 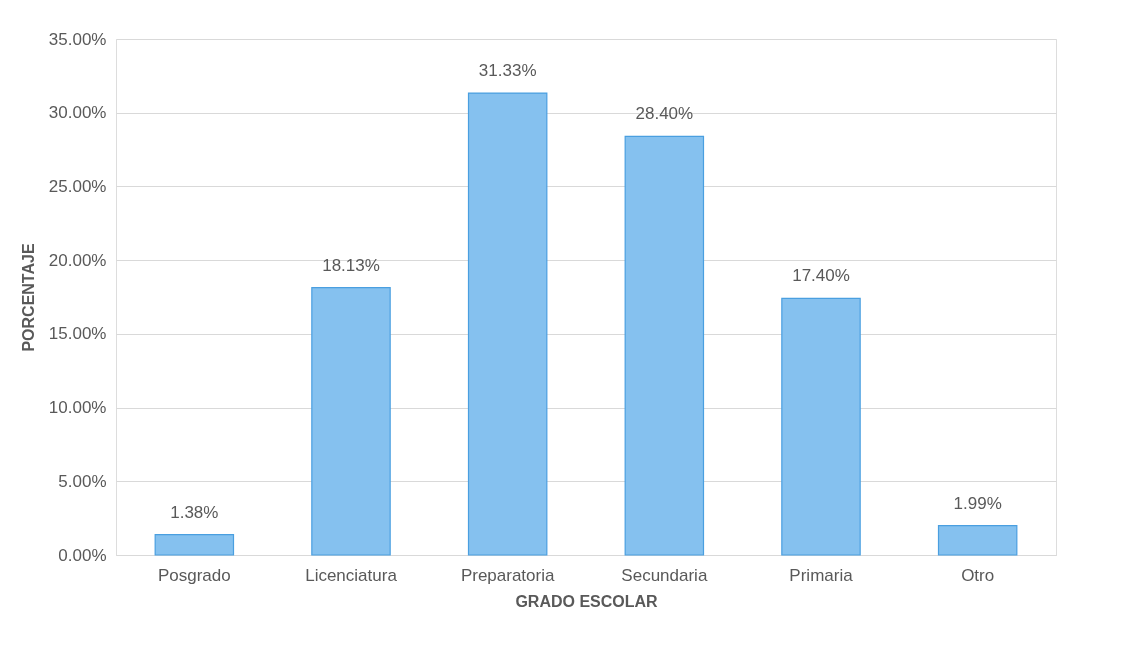 I want to click on x-tick-label: Otro, so click(x=978, y=575).